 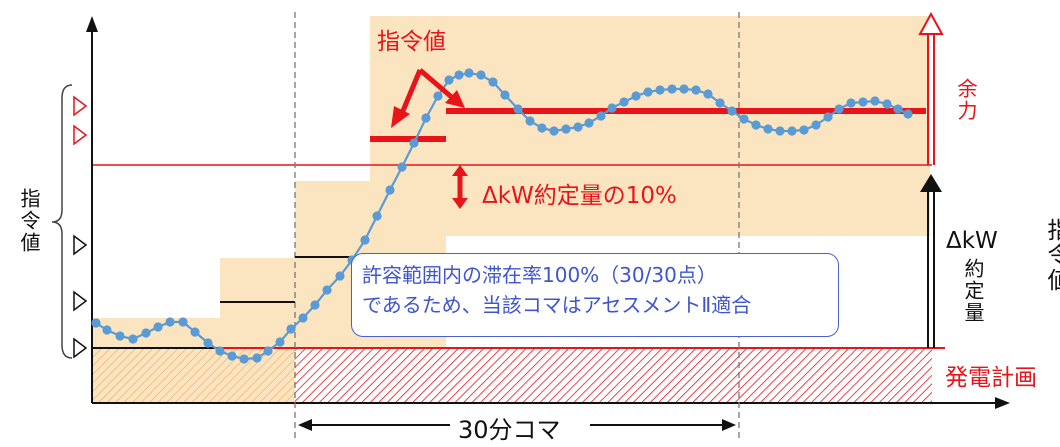 I want to click on delta-kw-arrow, so click(x=931, y=261).